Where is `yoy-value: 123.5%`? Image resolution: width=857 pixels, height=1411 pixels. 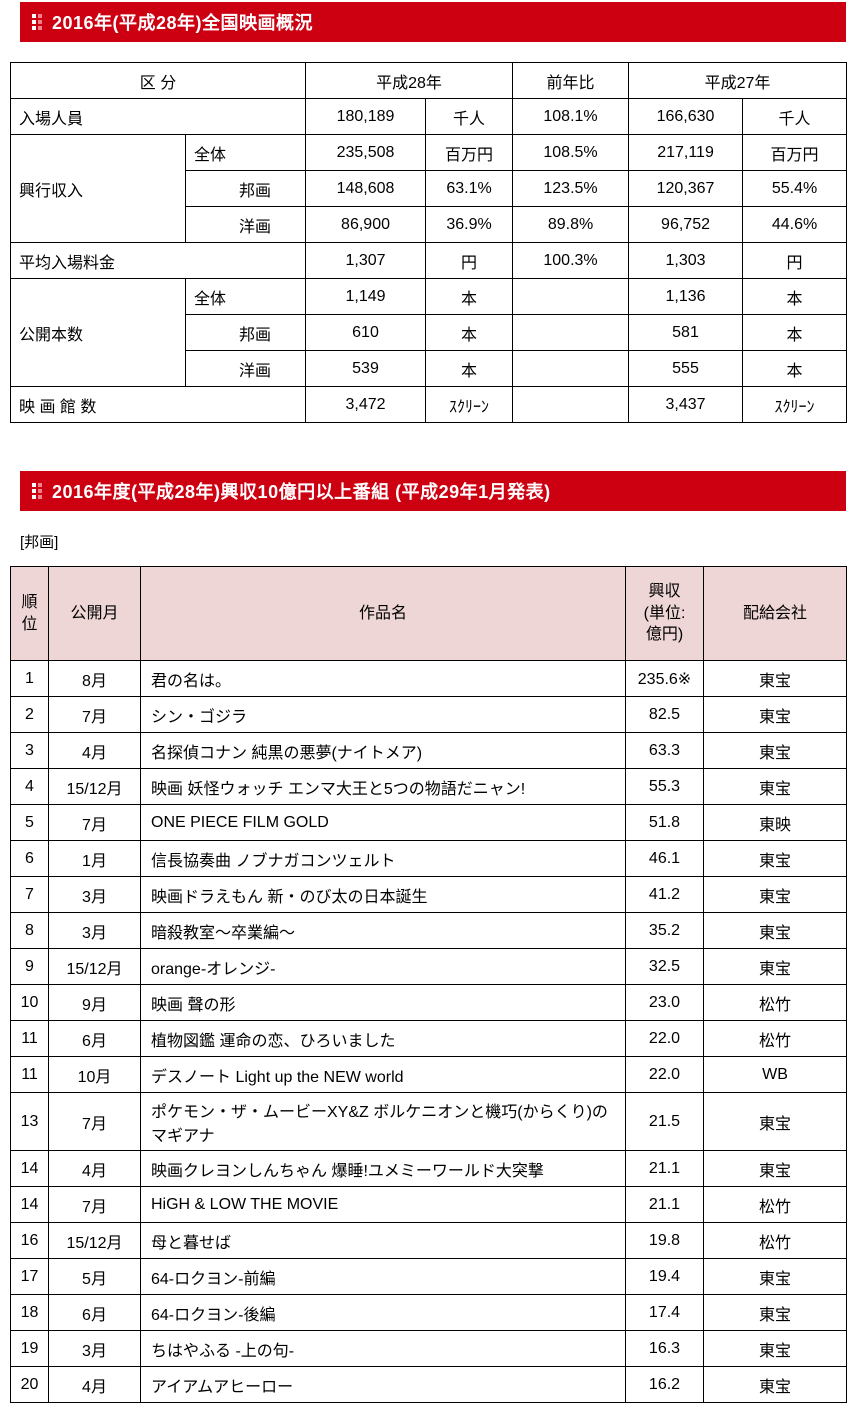 yoy-value: 123.5% is located at coordinates (571, 188).